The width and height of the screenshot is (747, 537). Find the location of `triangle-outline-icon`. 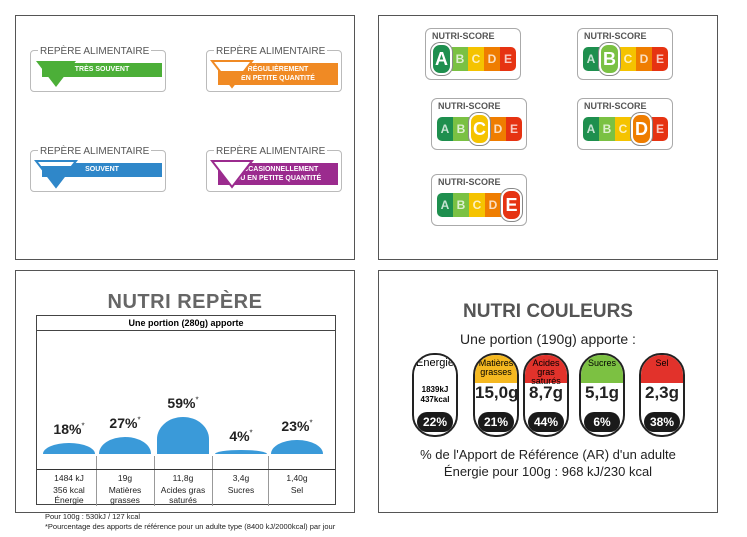

triangle-outline-icon is located at coordinates (232, 174).